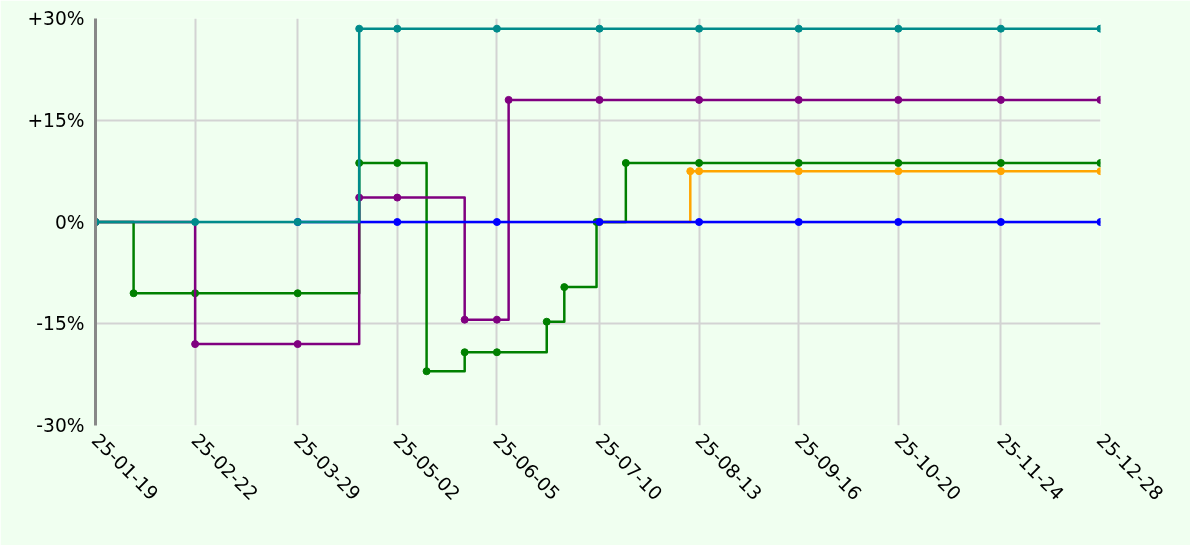 This screenshot has height=550, width=1200. Describe the element at coordinates (69, 222) in the screenshot. I see `y-tick-label: 0%` at that location.